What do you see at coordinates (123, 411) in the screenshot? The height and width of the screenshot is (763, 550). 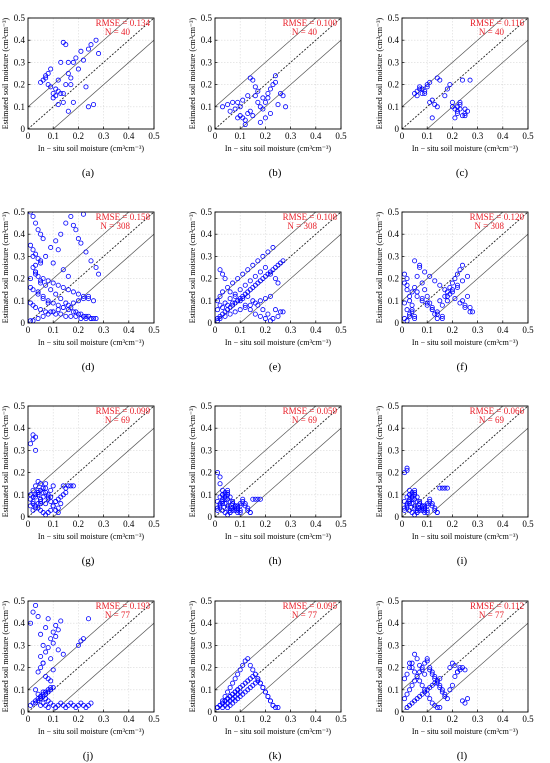 I see `rmse-annotation: RMSE = 0.099` at bounding box center [123, 411].